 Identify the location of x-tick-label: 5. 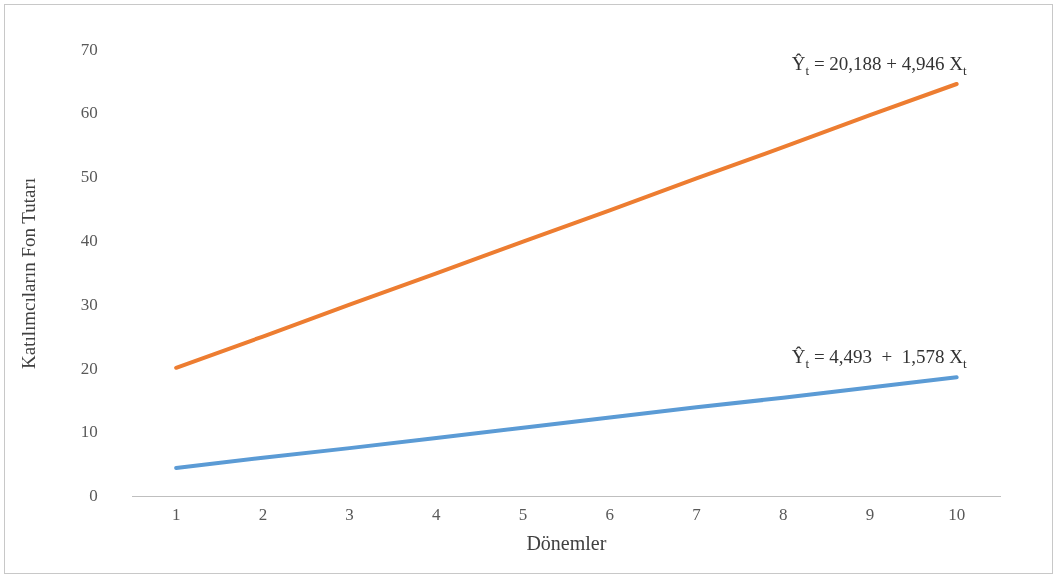
(523, 515).